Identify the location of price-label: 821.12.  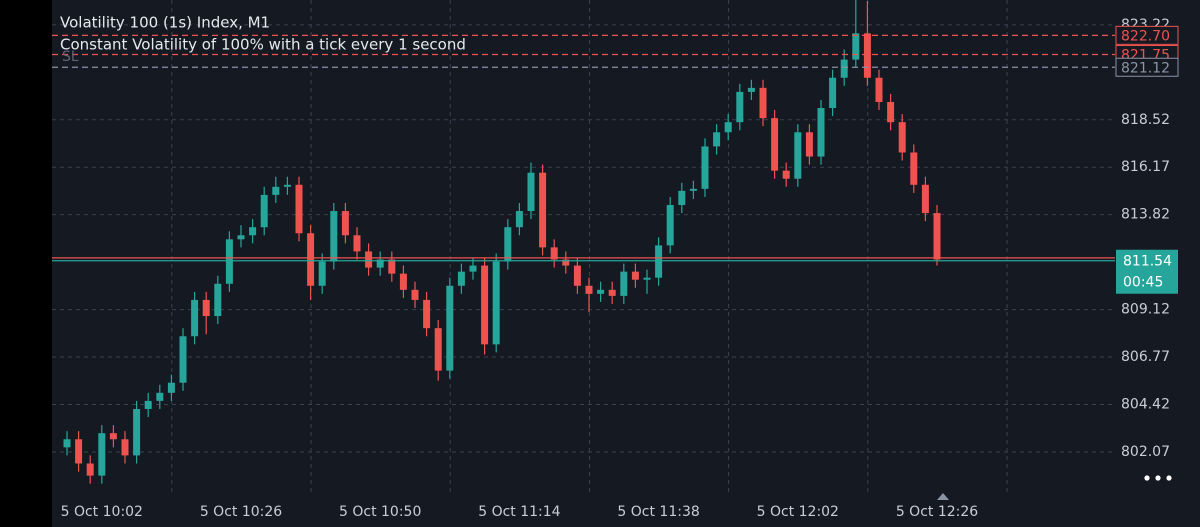
(1145, 68).